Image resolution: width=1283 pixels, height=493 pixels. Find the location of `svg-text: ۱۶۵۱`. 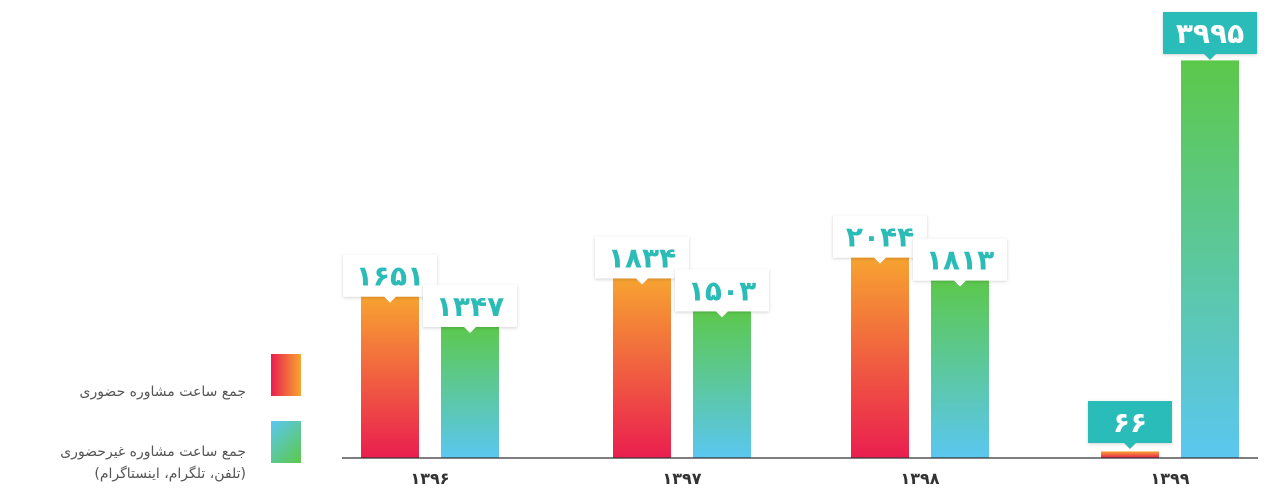

svg-text: ۱۶۵۱ is located at coordinates (390, 276).